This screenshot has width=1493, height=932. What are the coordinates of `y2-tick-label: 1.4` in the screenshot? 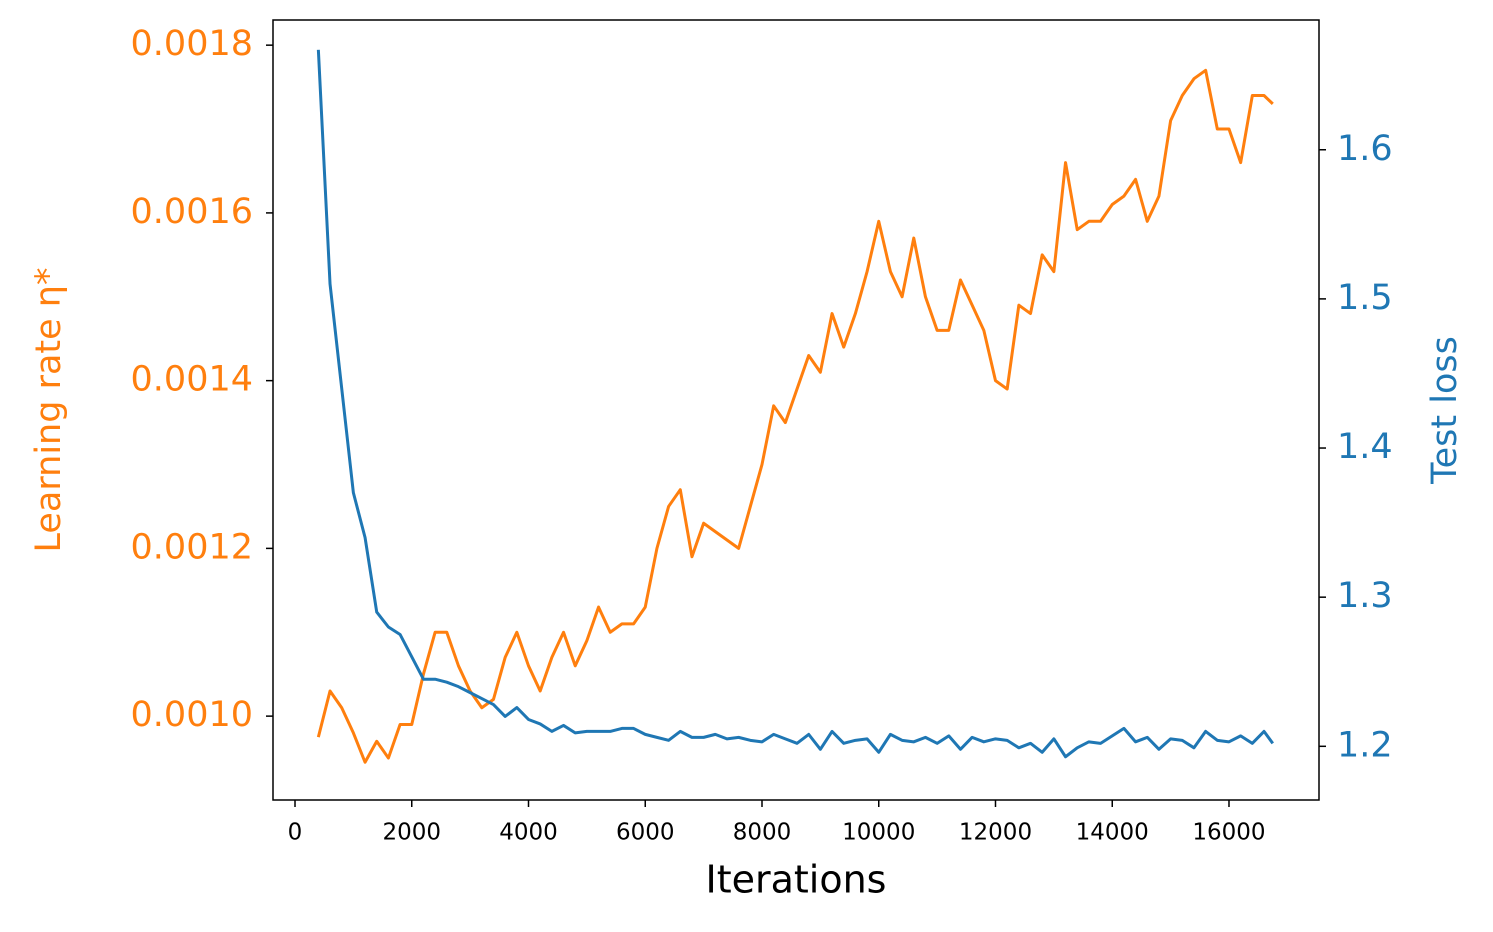 It's located at (1365, 447).